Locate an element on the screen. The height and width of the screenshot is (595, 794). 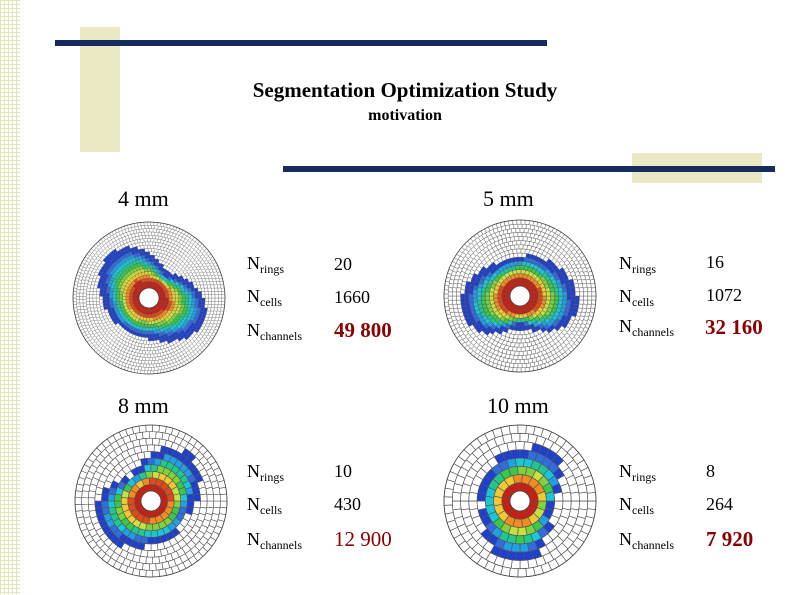
value-channels-5mm: 32 160 is located at coordinates (734, 327).